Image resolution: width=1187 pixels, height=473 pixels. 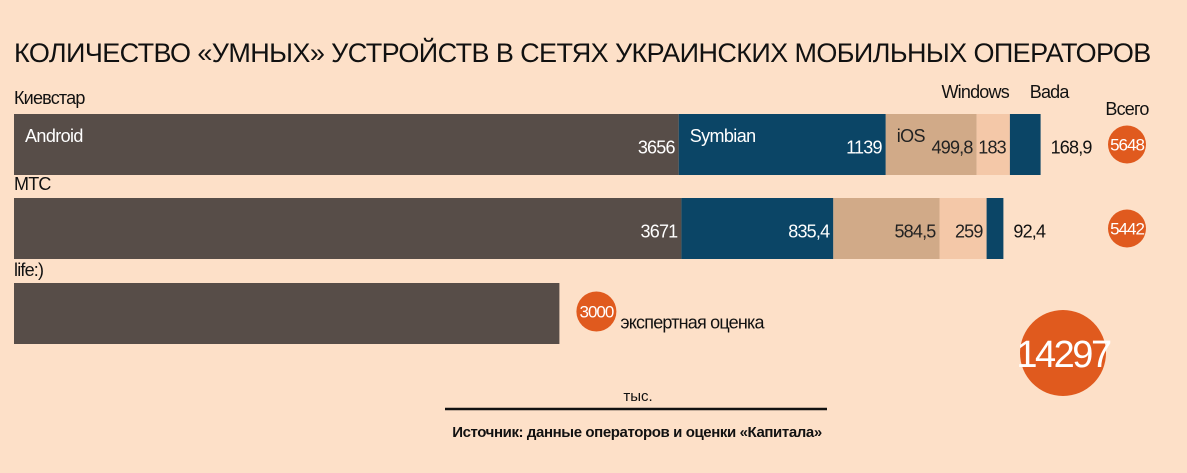 I want to click on unit-label: тыс., so click(x=637, y=396).